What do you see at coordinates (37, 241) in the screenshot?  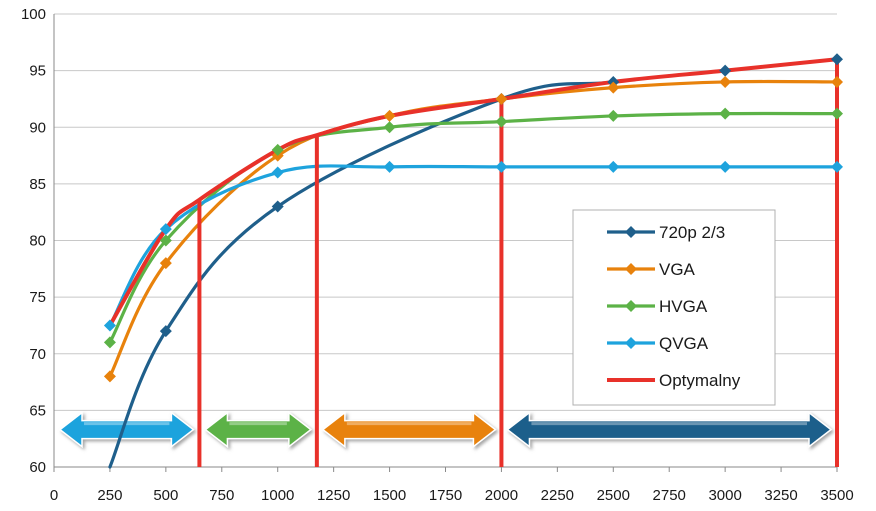 I see `y-tick-label-80: 80` at bounding box center [37, 241].